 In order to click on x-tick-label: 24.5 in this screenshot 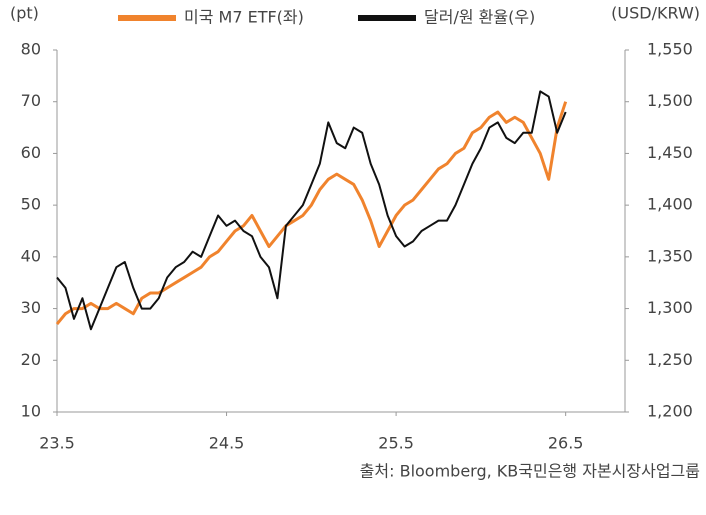, I will do `click(227, 443)`.